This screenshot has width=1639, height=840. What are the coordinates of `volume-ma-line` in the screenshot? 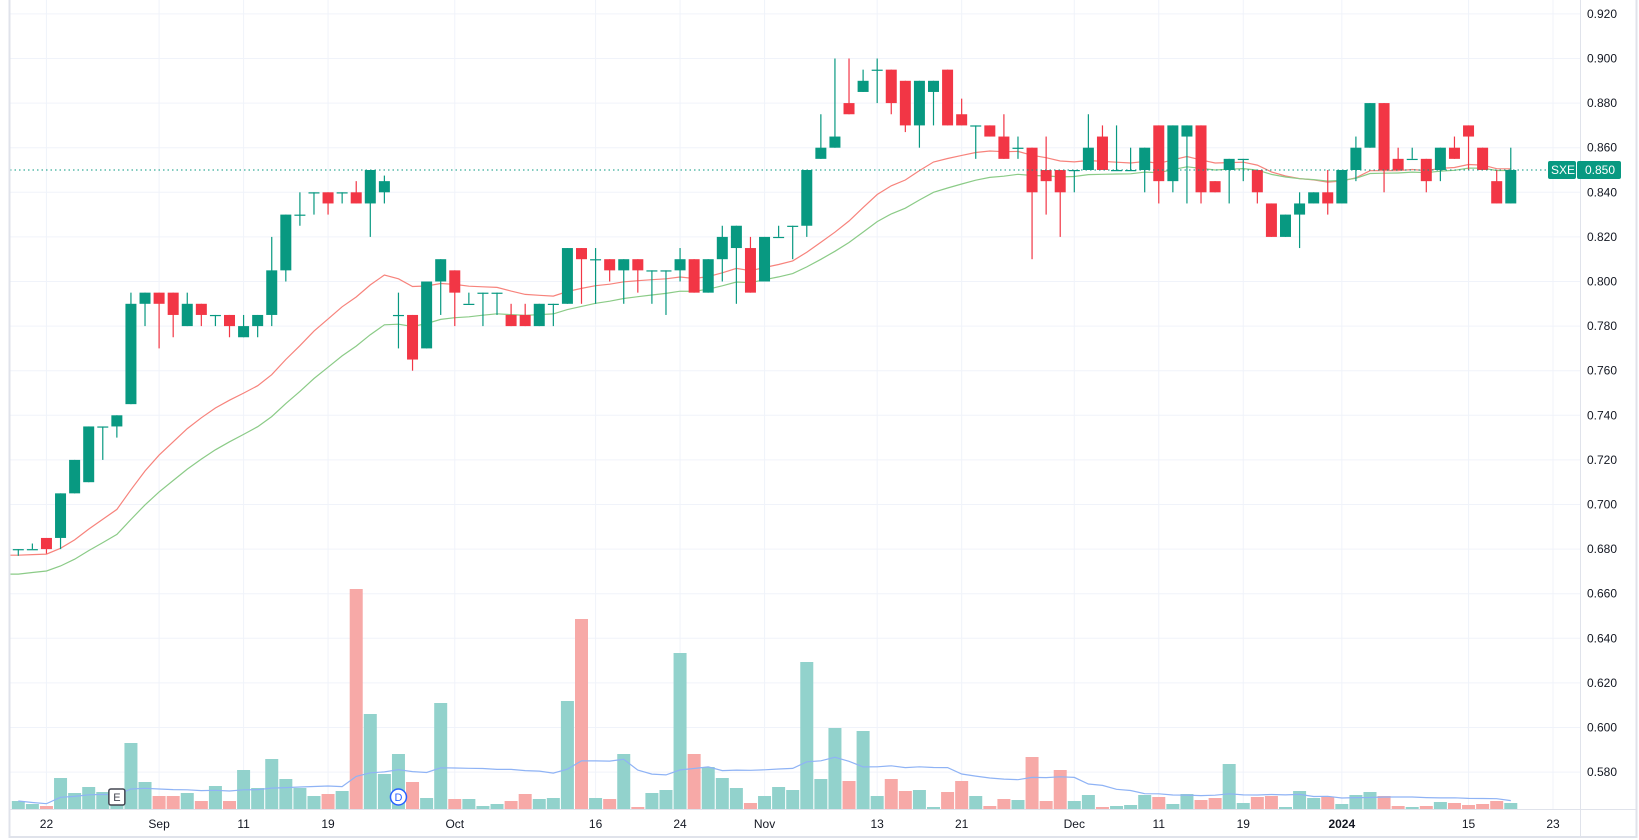 It's located at (764, 780).